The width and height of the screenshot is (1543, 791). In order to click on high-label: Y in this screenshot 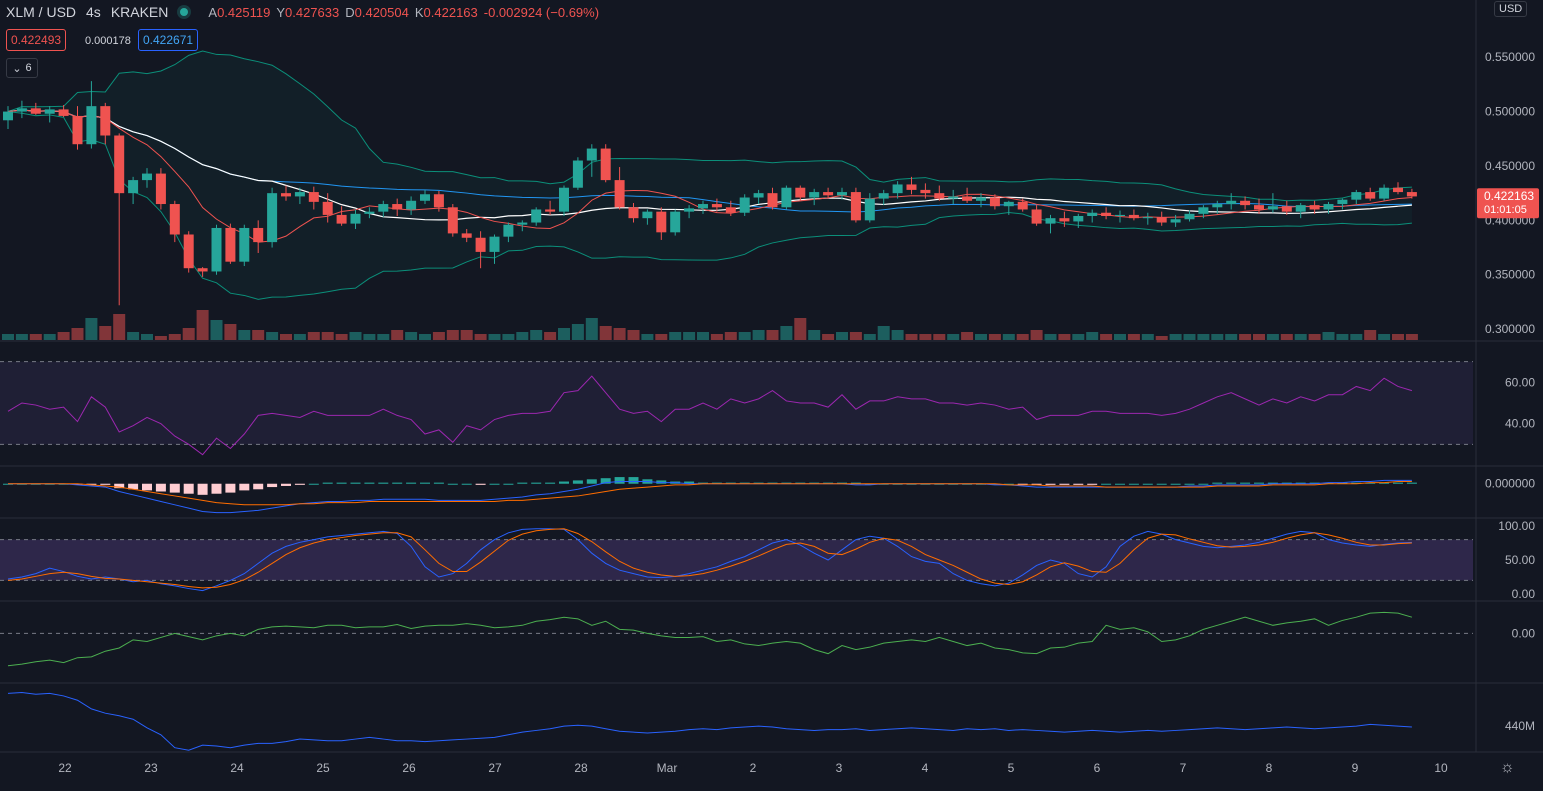, I will do `click(280, 12)`.